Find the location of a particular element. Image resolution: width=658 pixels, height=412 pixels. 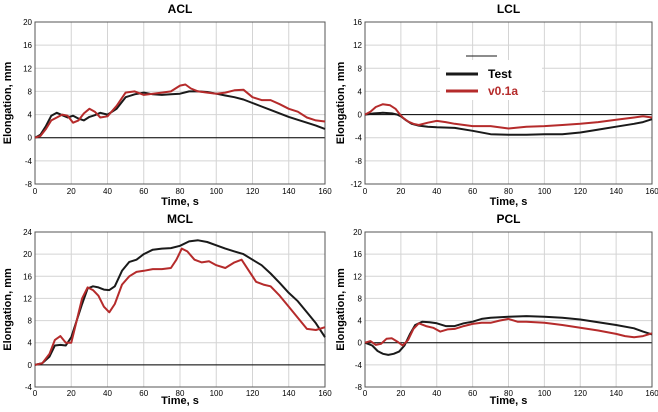

legend: Test v0.1a is located at coordinates (491, 77).